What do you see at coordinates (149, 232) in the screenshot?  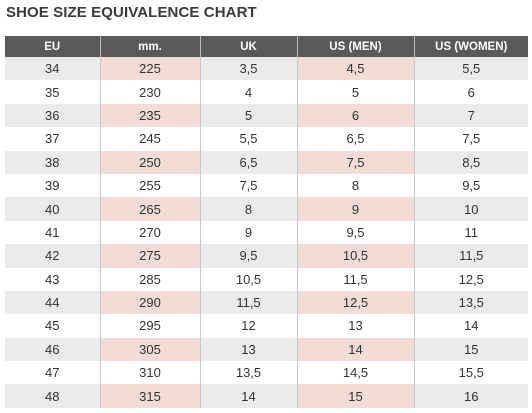 I see `table-cell: 270` at bounding box center [149, 232].